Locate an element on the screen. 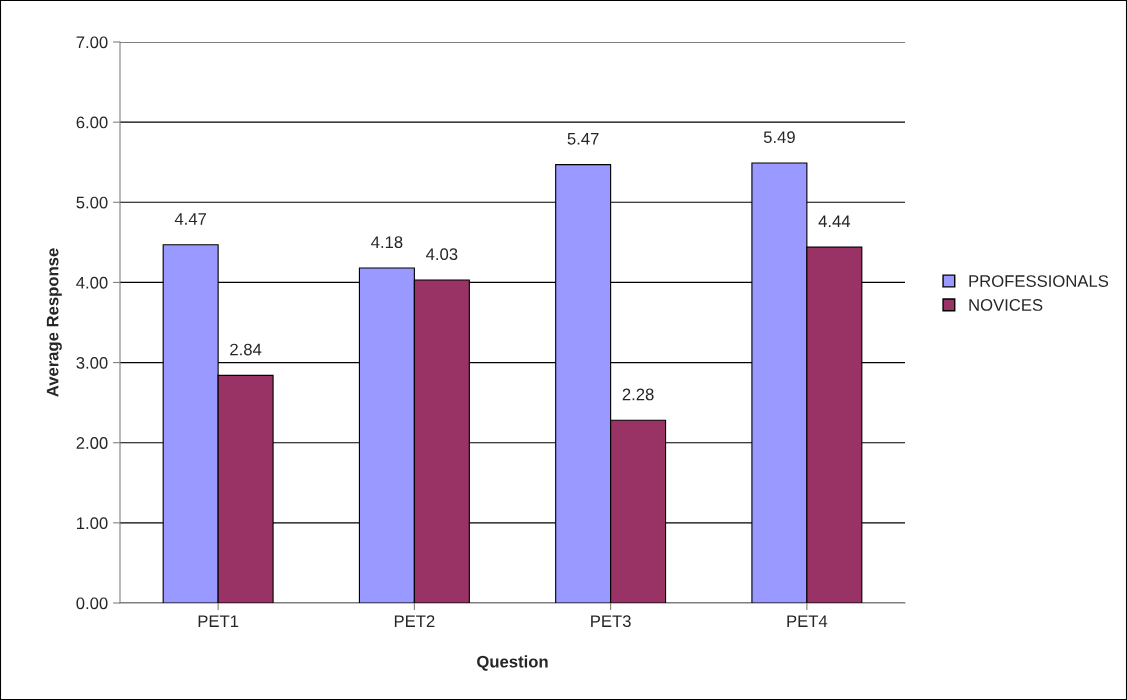 The image size is (1127, 700). y-tick-label: 6.00 is located at coordinates (92, 122).